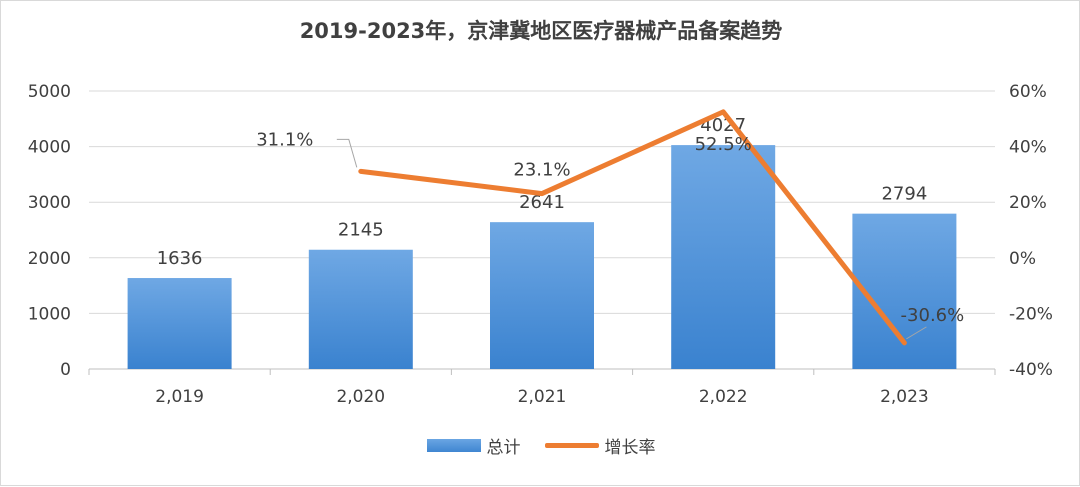 This screenshot has width=1080, height=487. Describe the element at coordinates (723, 125) in the screenshot. I see `bar-value-label: 4027` at that location.